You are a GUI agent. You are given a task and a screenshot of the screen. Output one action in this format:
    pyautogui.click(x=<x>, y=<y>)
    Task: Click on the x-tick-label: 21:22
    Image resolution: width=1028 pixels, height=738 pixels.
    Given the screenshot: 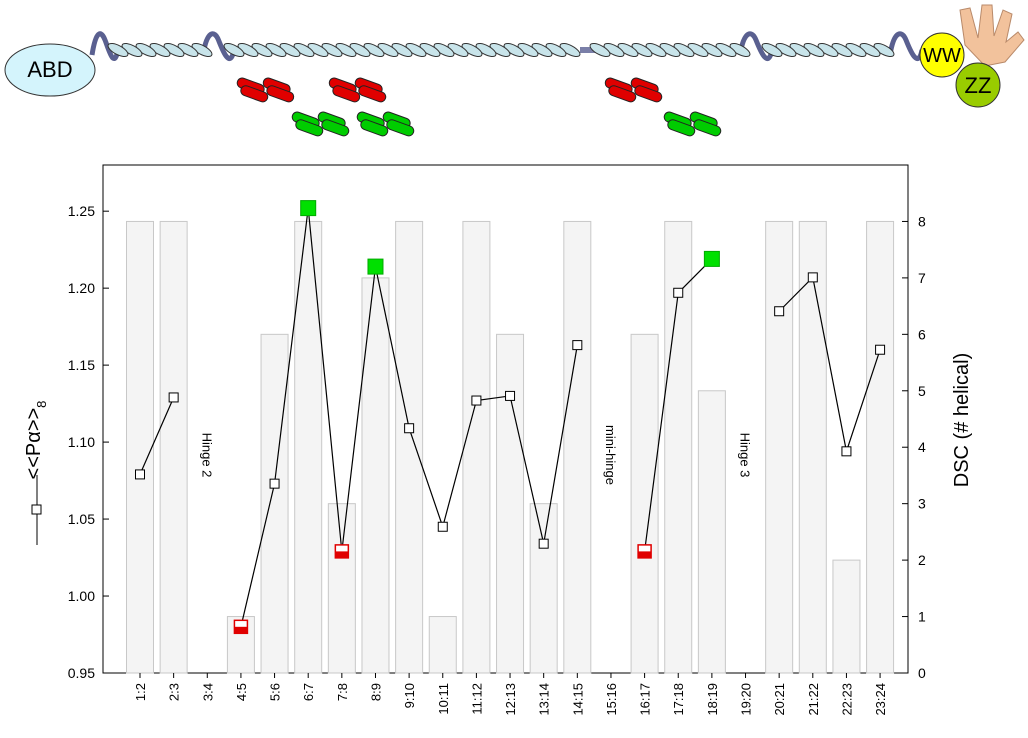 What is the action you would take?
    pyautogui.click(x=813, y=699)
    